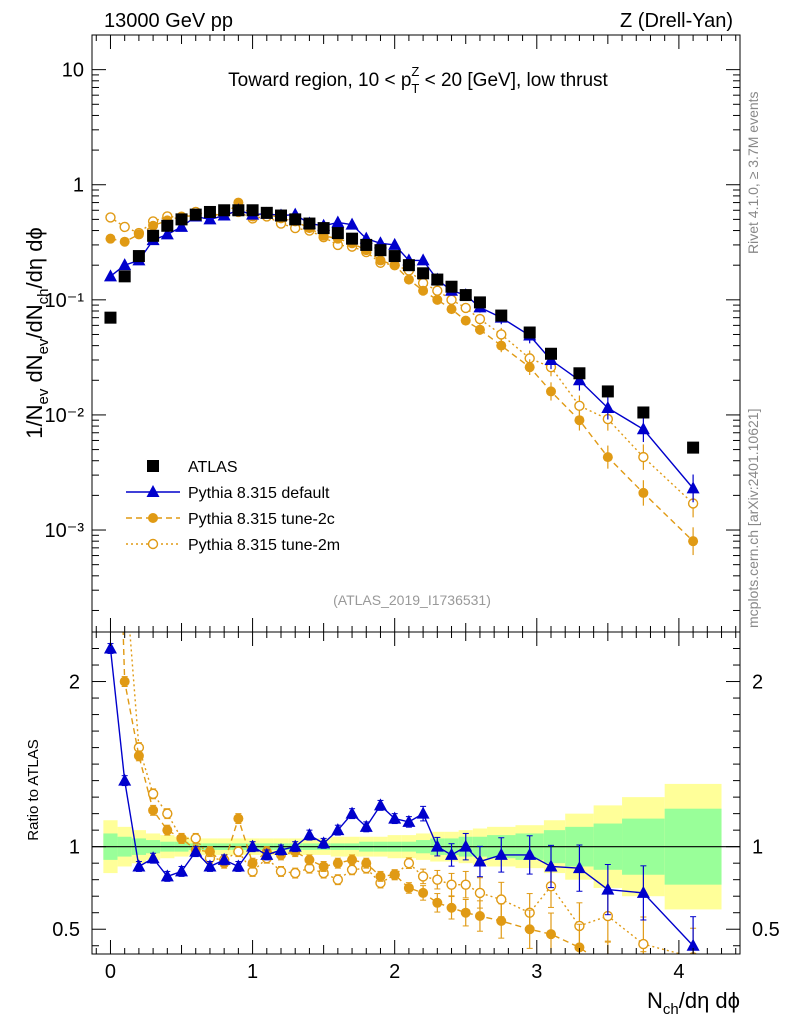 The image size is (786, 1024). I want to click on legend-item-pythia-8-315-default: Pythia 8.315 default, so click(228, 493).